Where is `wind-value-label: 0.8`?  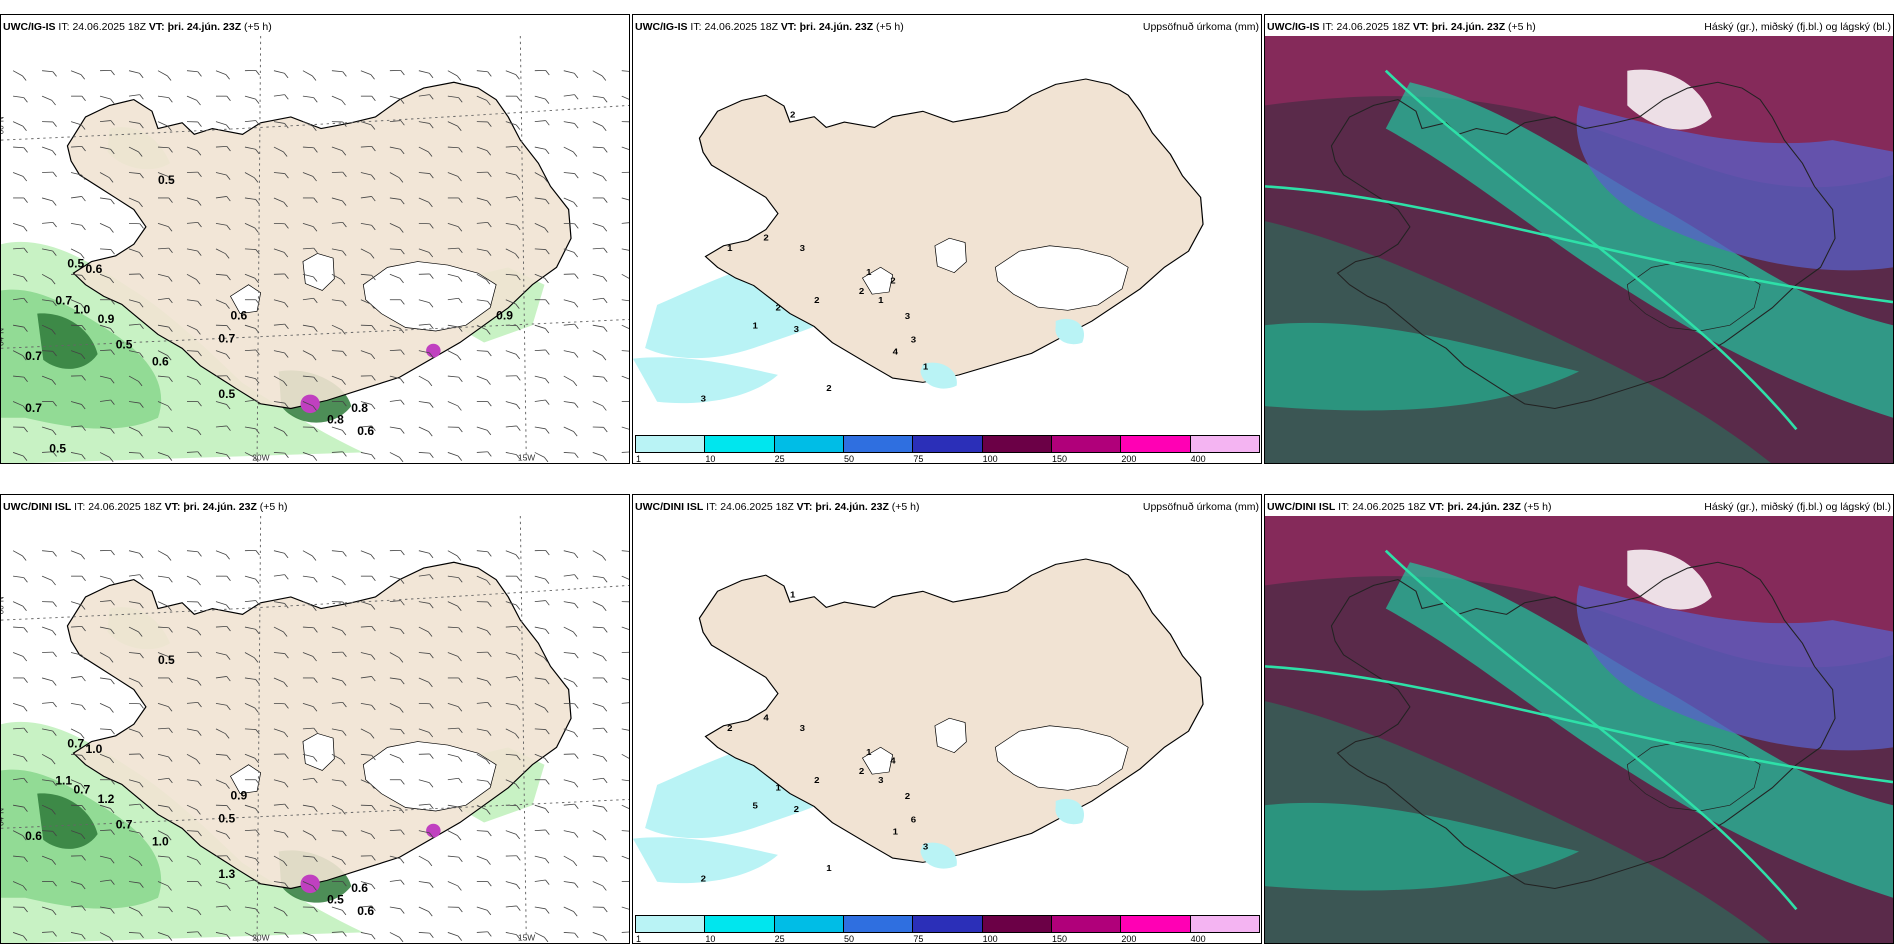 wind-value-label: 0.8 is located at coordinates (335, 420).